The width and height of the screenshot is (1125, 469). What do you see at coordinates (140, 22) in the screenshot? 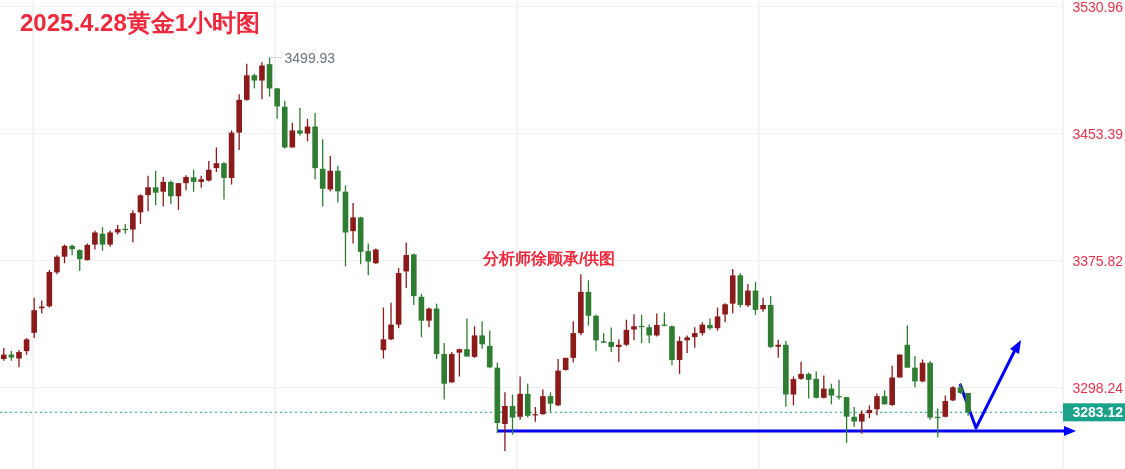
I see `chart-title: 2025.4.28黄金1小时图` at bounding box center [140, 22].